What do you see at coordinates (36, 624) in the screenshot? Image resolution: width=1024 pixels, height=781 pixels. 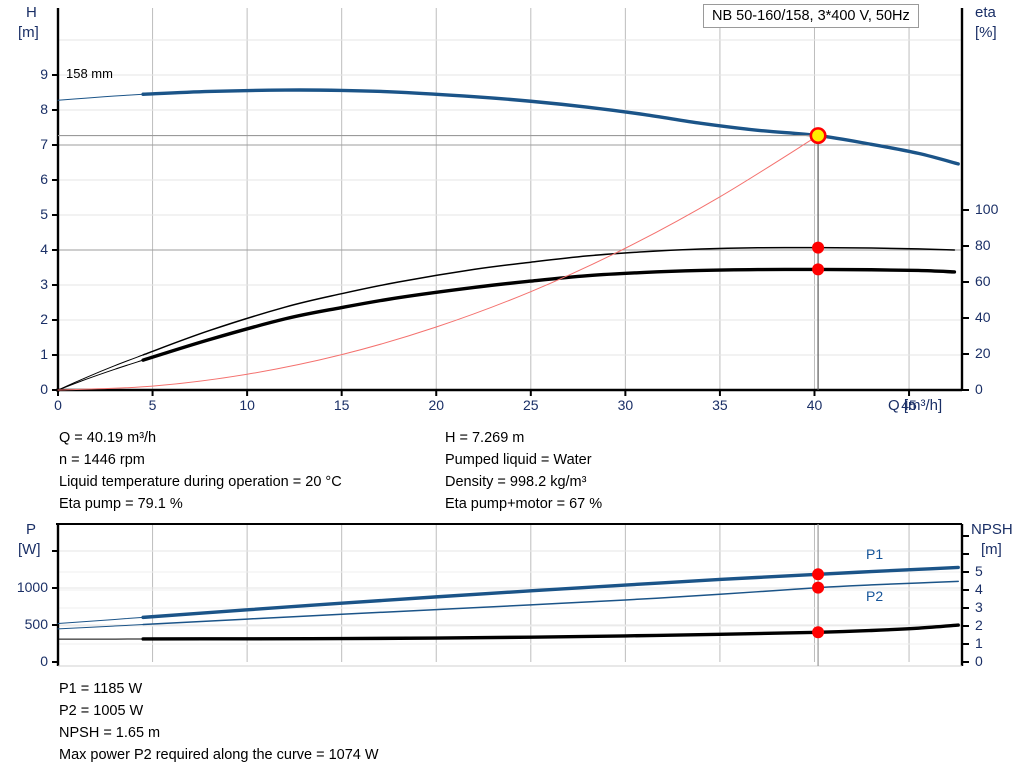 I see `bottom-y-tick-label: 500` at bounding box center [36, 624].